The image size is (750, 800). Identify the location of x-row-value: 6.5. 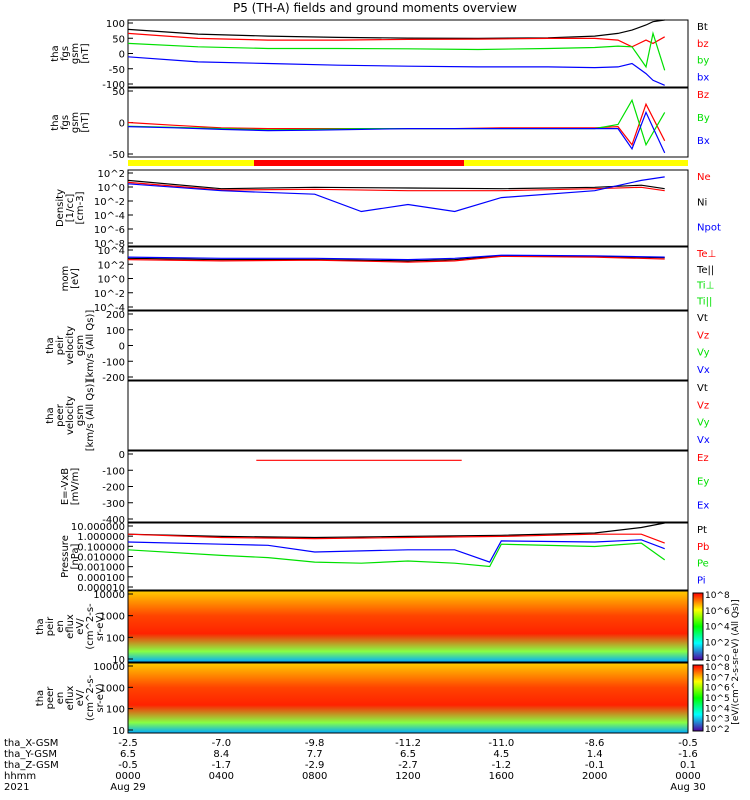
(408, 754).